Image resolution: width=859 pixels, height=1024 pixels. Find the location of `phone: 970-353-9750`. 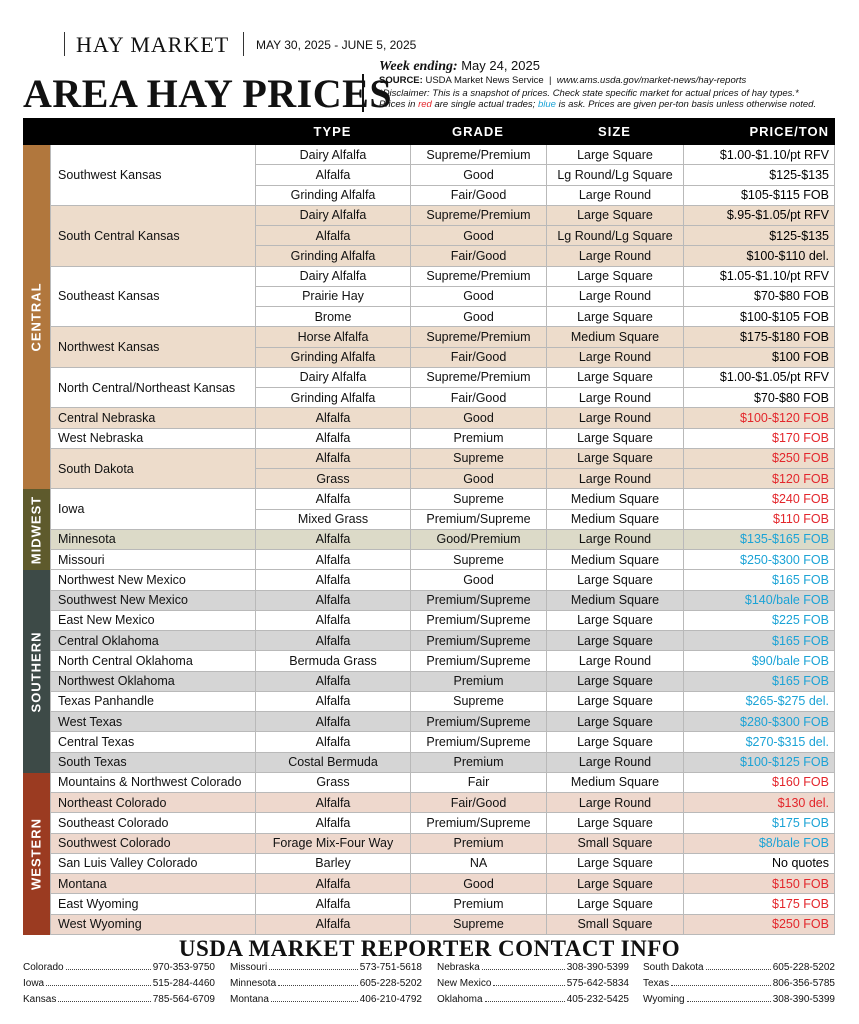

phone: 970-353-9750 is located at coordinates (183, 967).